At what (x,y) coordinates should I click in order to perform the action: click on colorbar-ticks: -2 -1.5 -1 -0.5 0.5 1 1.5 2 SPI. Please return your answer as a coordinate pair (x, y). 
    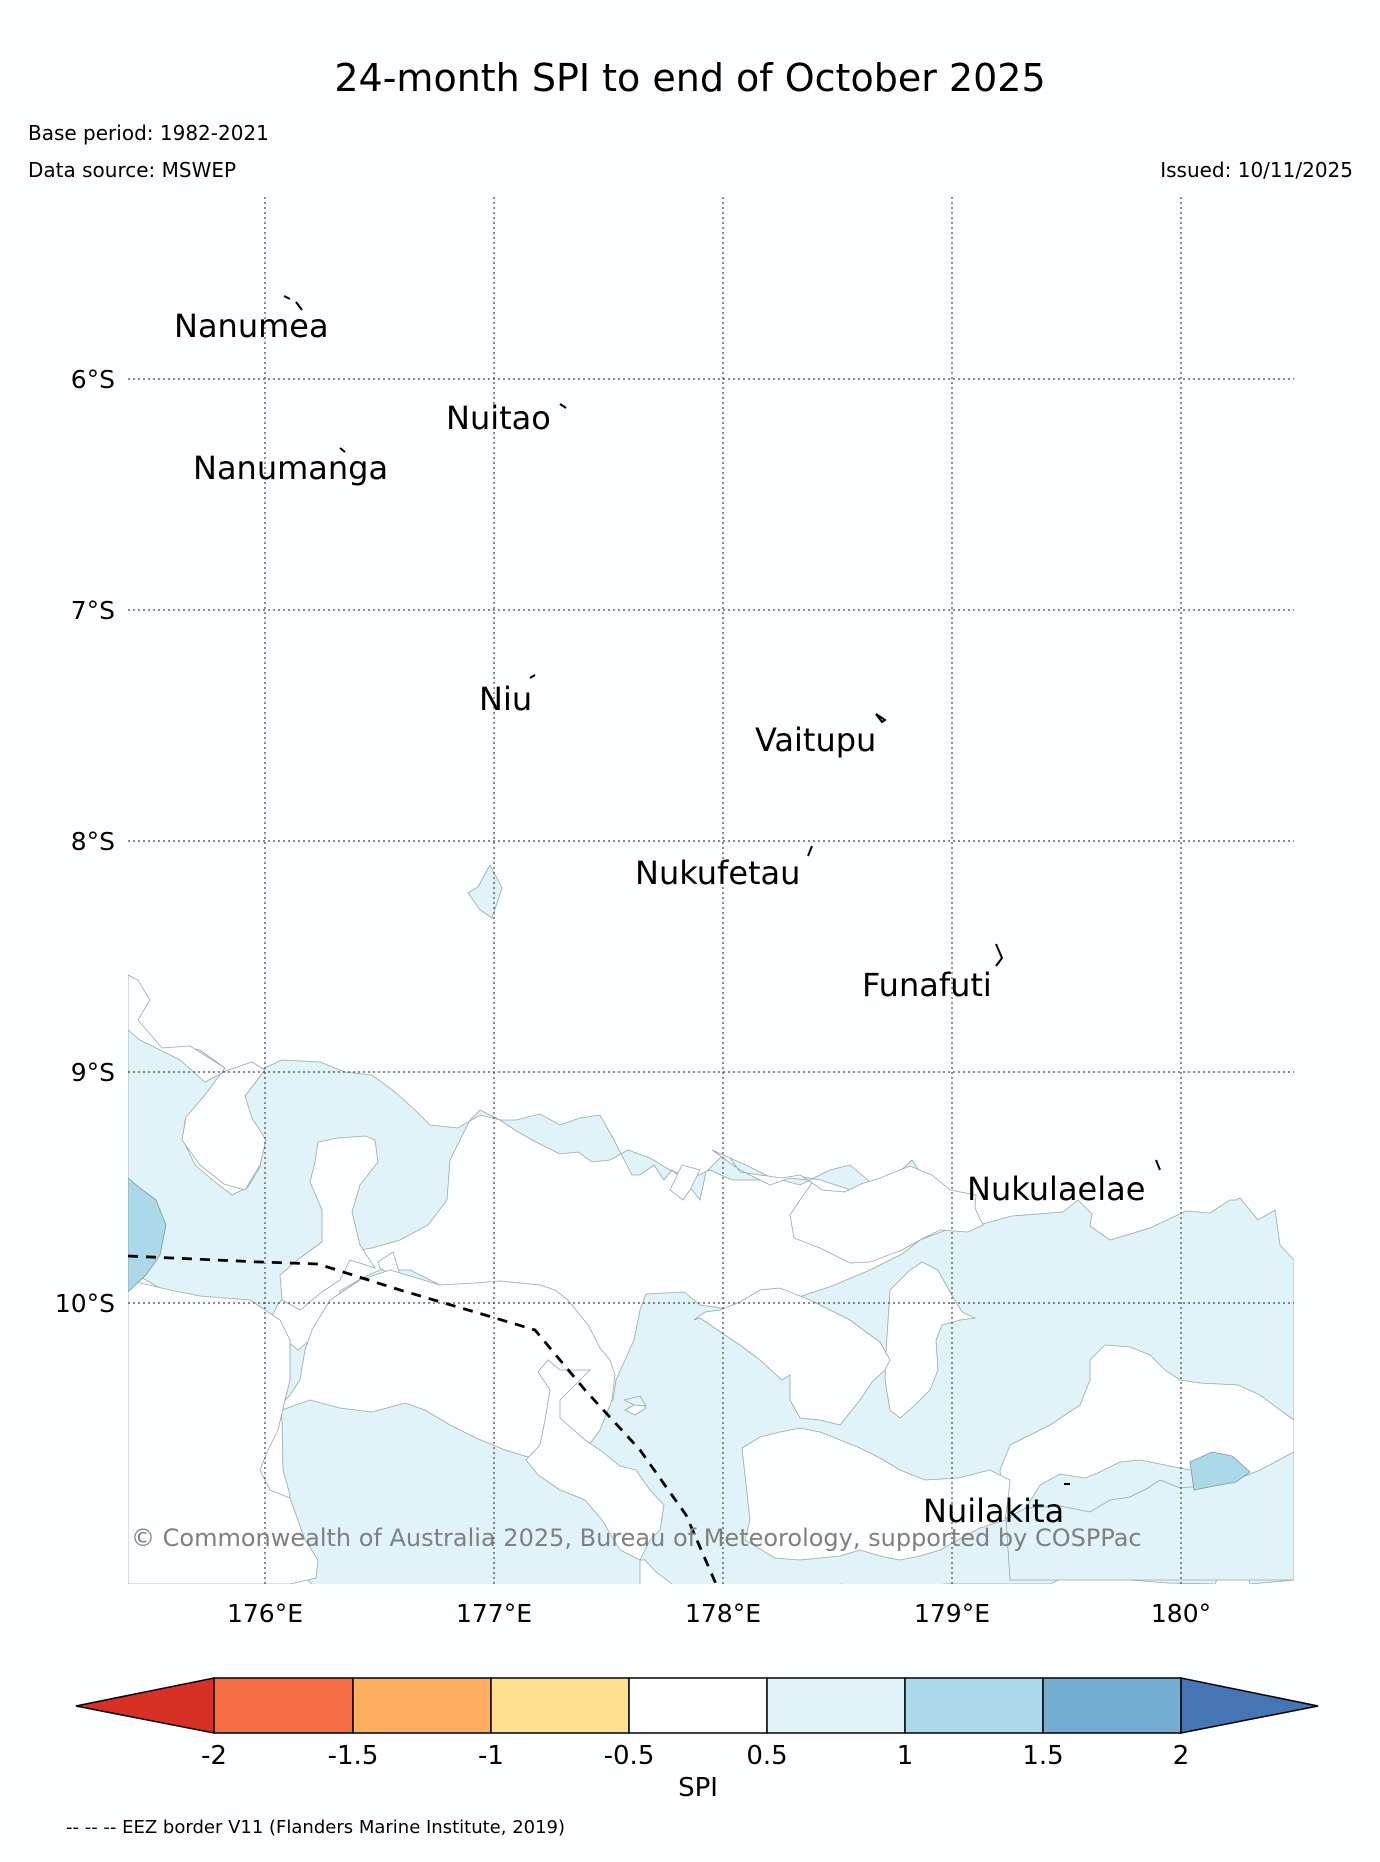
    Looking at the image, I should click on (695, 1772).